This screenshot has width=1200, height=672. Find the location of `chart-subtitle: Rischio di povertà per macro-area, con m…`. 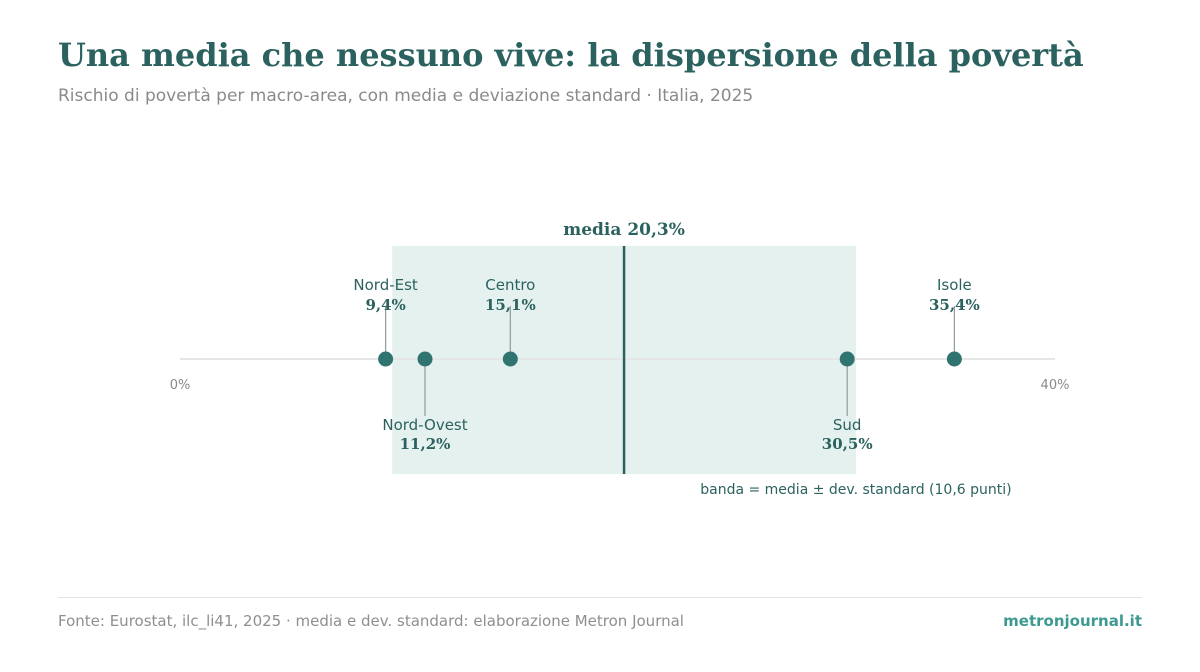

chart-subtitle: Rischio di povertà per macro-area, con m… is located at coordinates (406, 96).